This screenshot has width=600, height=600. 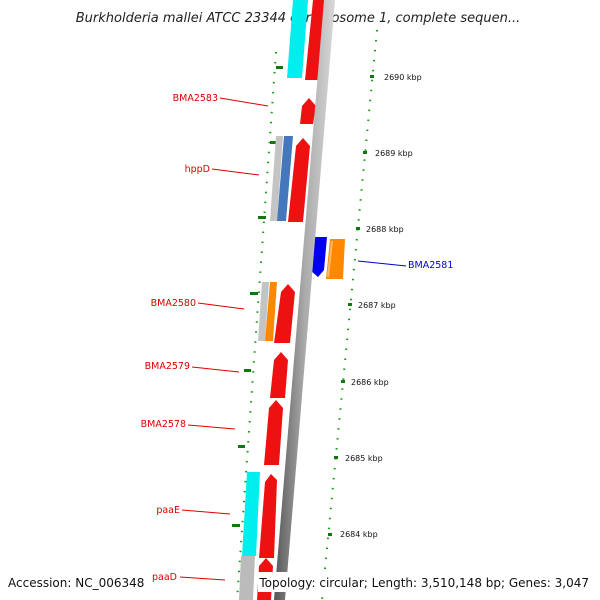 I want to click on bma2580-arrow, so click(x=284, y=313).